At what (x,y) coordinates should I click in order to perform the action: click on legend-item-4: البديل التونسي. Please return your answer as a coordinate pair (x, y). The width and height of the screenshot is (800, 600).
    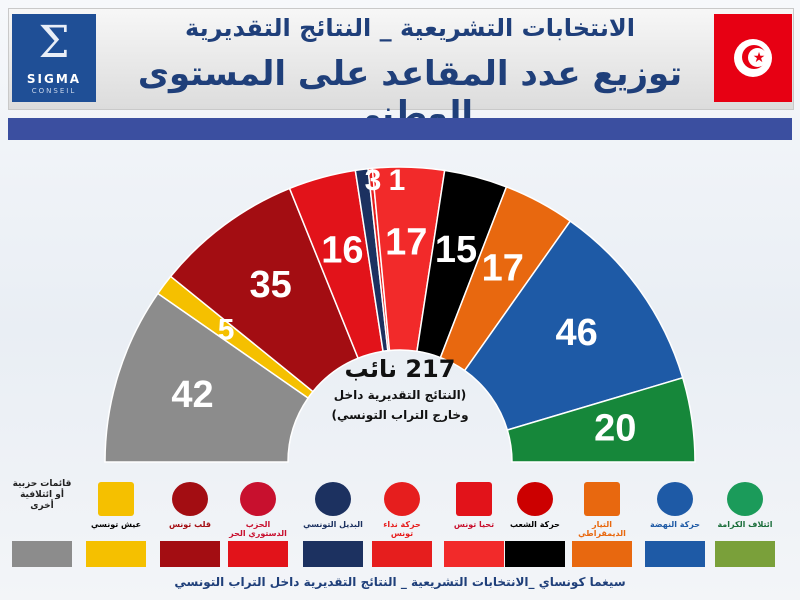
    Looking at the image, I should click on (333, 523).